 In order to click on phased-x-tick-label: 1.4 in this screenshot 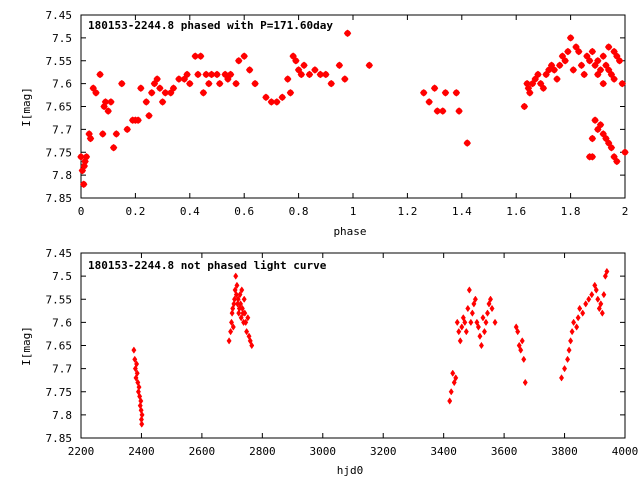, I will do `click(462, 211)`.